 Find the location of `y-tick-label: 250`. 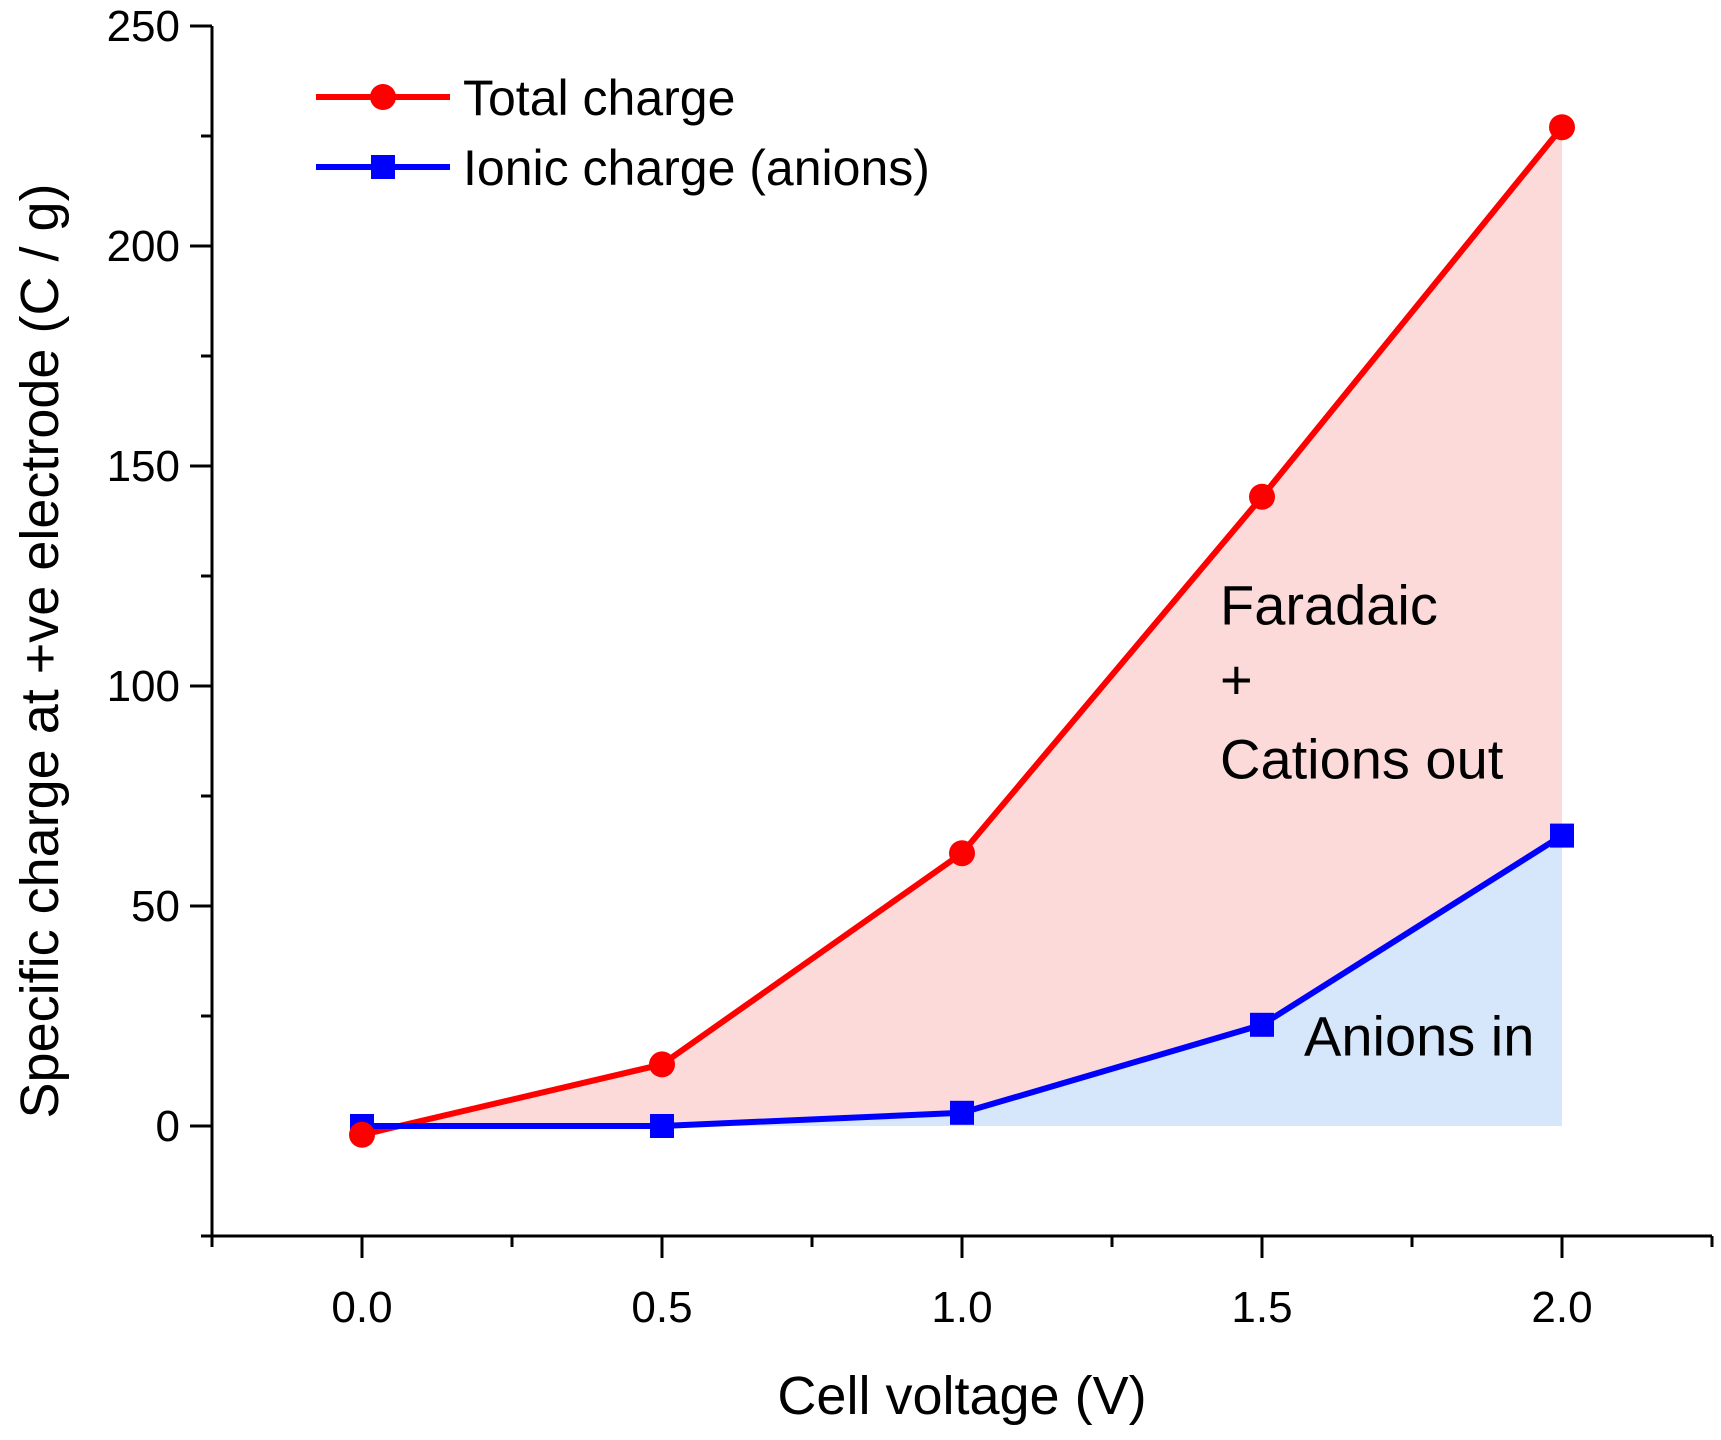

y-tick-label: 250 is located at coordinates (143, 26).